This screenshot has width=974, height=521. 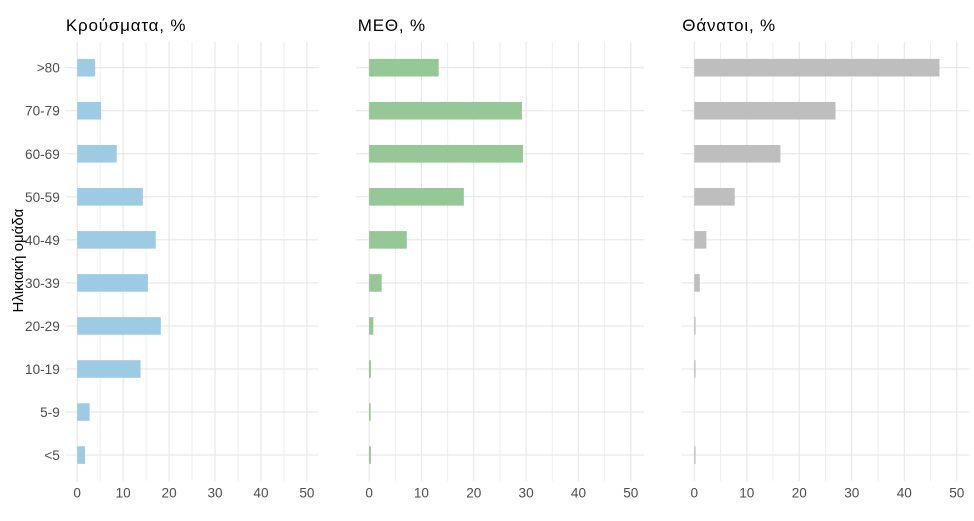 What do you see at coordinates (42, 111) in the screenshot?
I see `svg-text: 70-79` at bounding box center [42, 111].